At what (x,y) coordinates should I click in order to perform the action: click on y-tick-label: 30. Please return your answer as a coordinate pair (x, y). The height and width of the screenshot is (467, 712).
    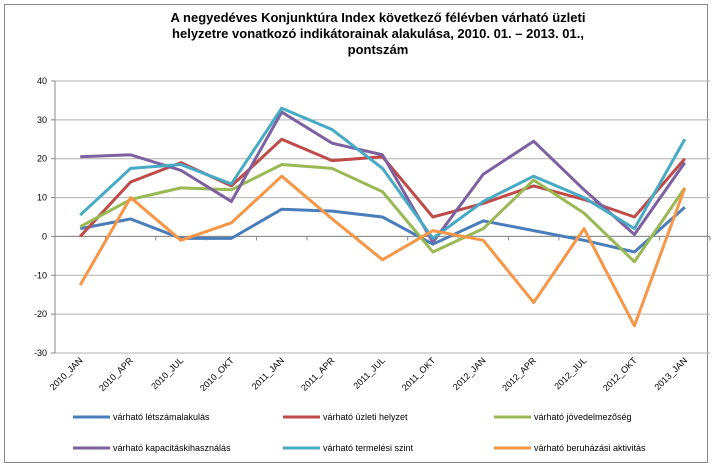
    Looking at the image, I should click on (42, 120).